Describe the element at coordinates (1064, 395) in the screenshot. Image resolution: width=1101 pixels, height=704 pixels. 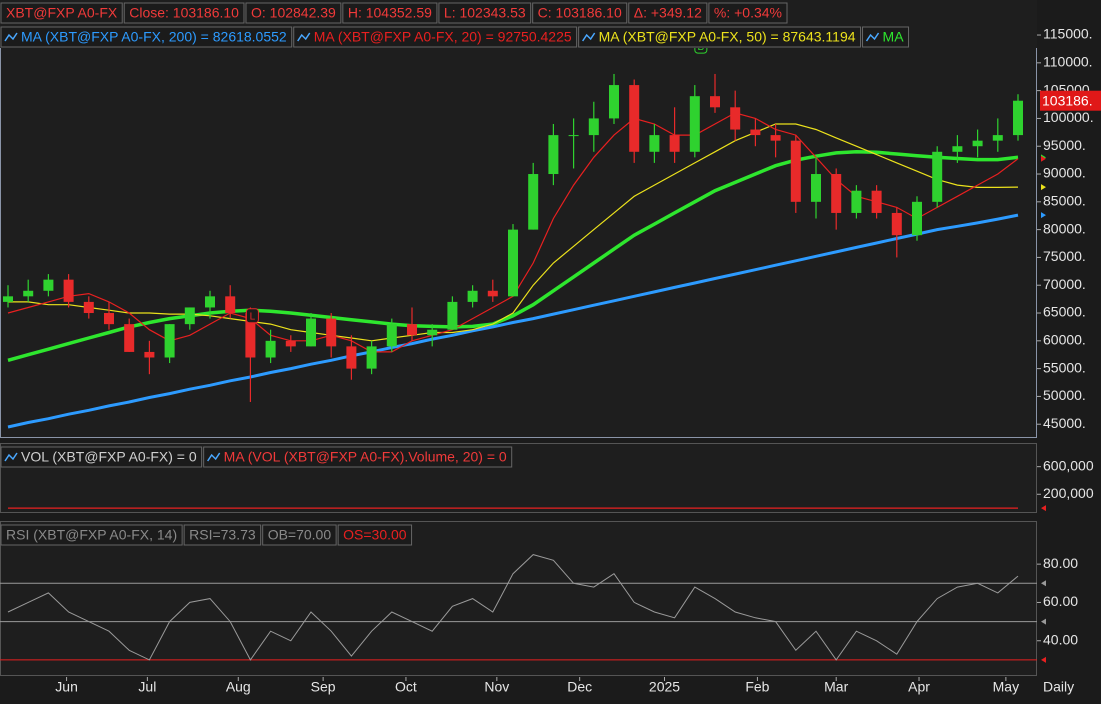
I see `y-tick-label: 50000.` at that location.